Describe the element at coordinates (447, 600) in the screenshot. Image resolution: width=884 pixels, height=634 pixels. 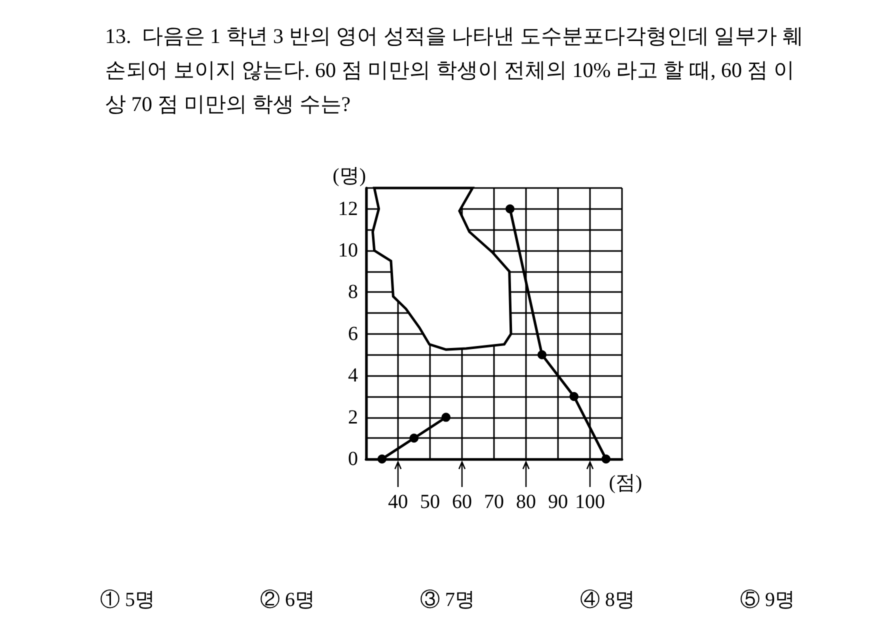
I see `text: ③ 7명` at that location.